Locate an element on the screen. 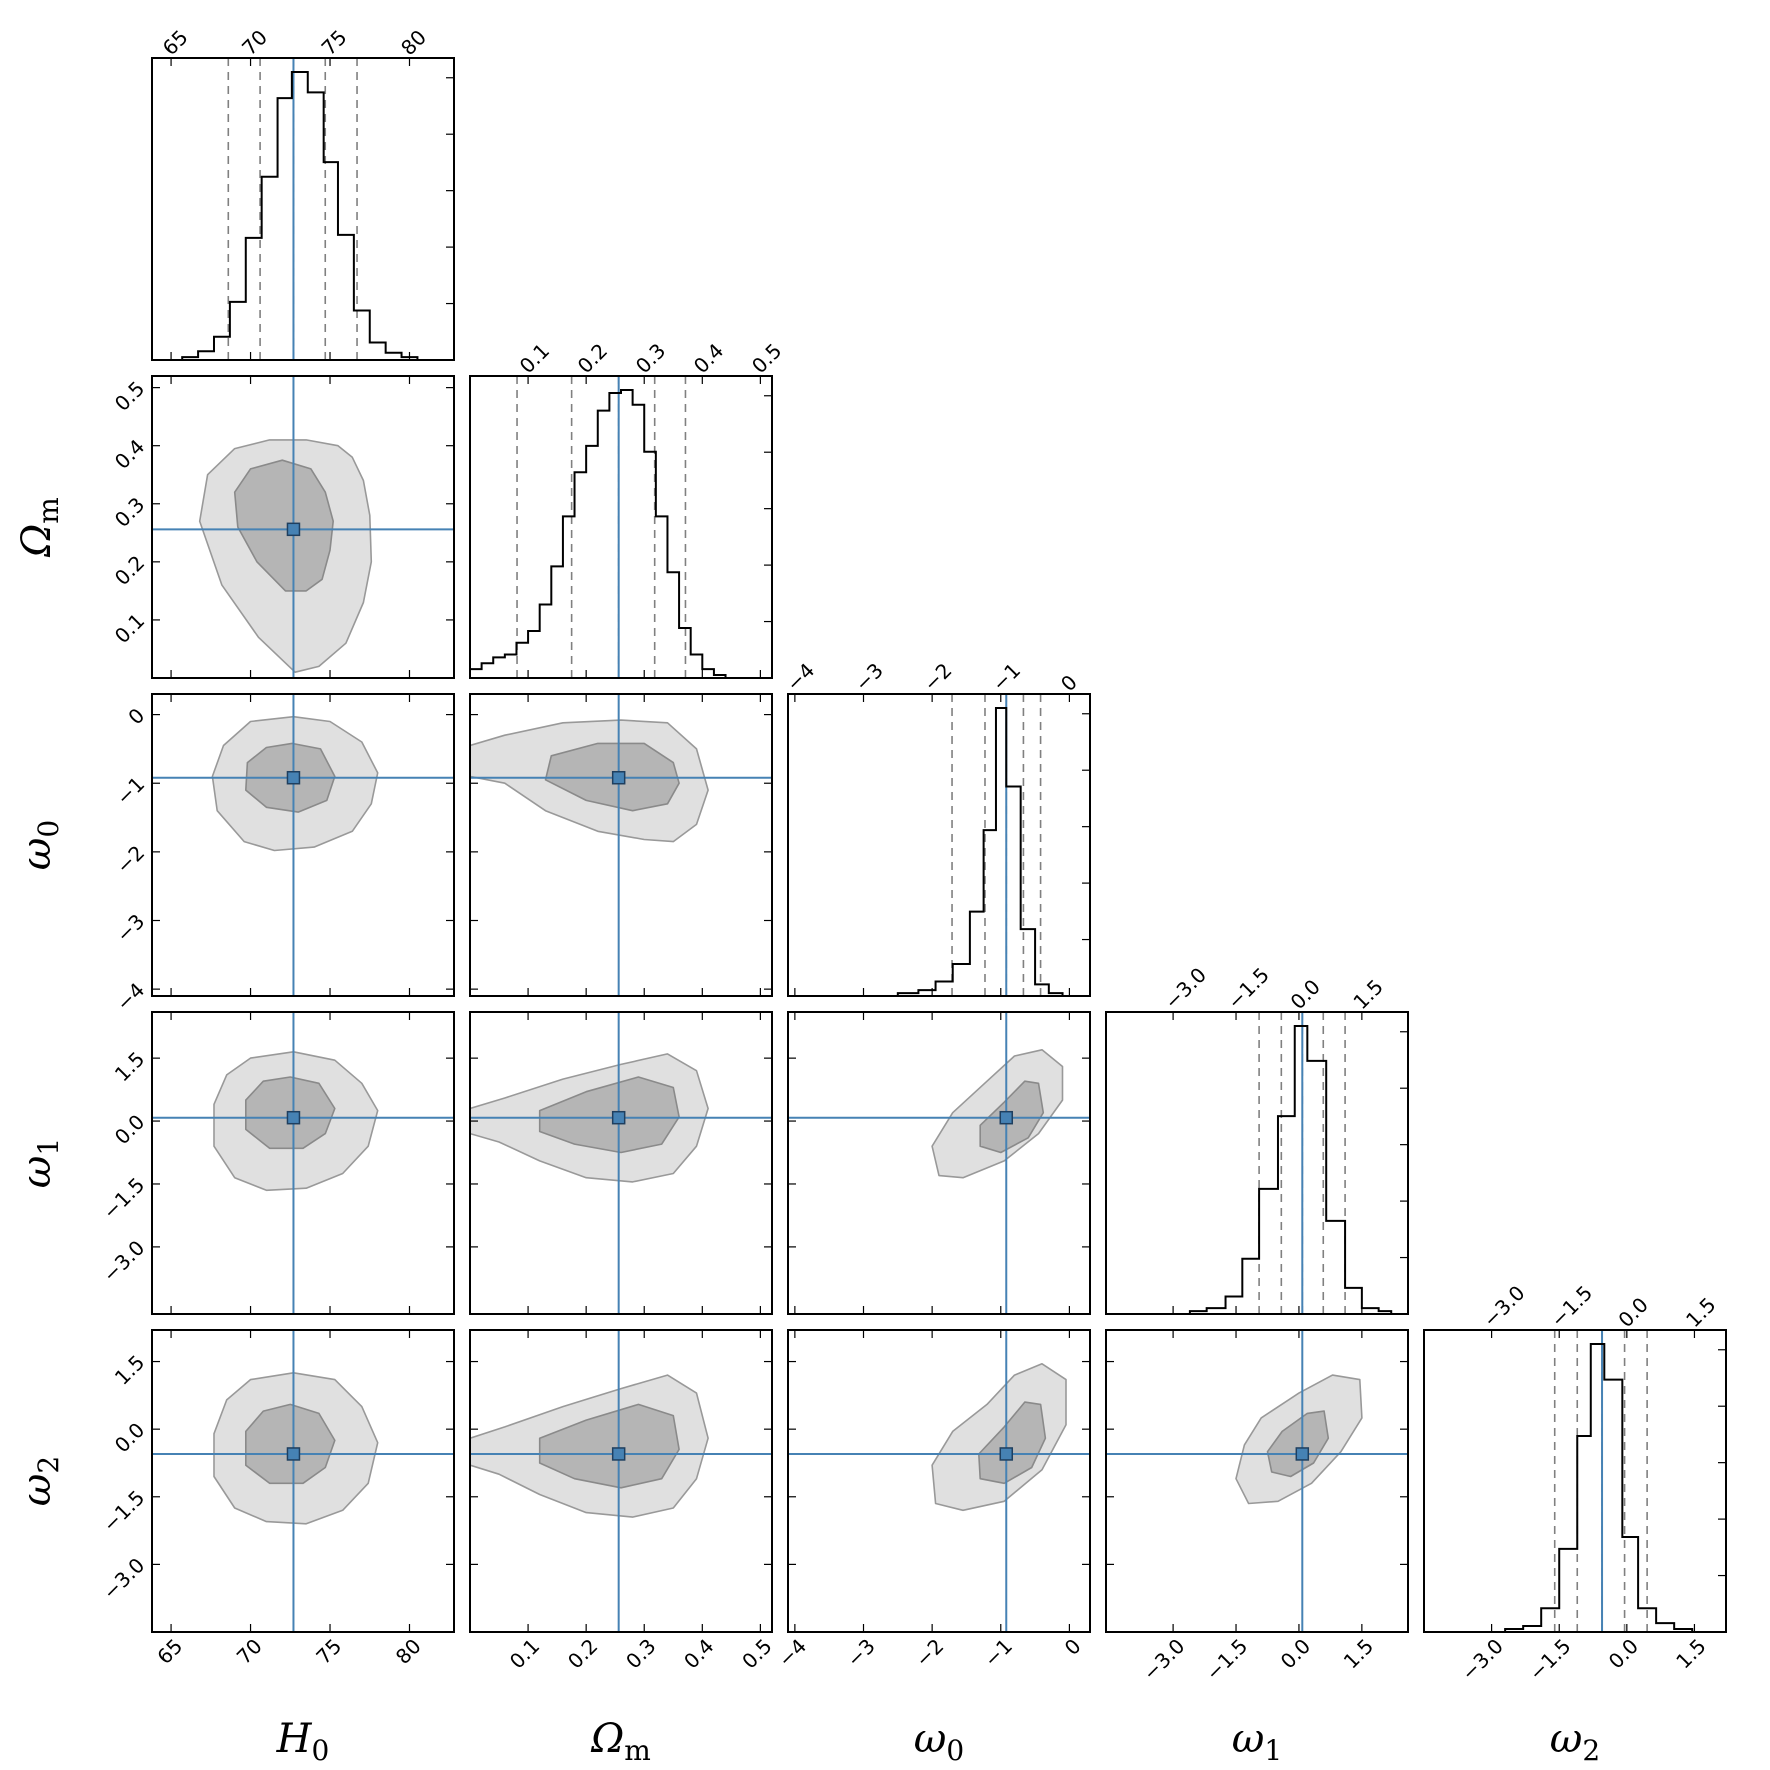 Image resolution: width=1770 pixels, height=1770 pixels. top-tick-label-text: 0.2 is located at coordinates (592, 358).